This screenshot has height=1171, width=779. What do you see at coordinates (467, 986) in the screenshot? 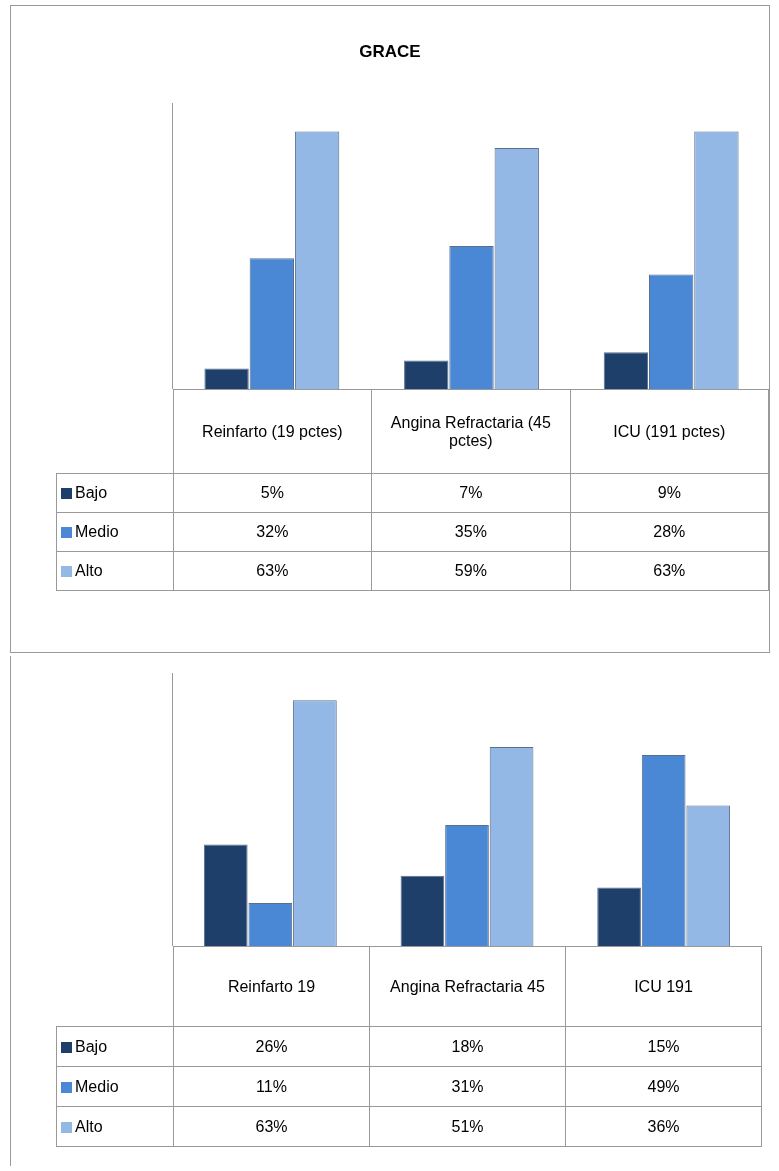
I see `x-tick-label: Angina Refractaria 45` at bounding box center [467, 986].